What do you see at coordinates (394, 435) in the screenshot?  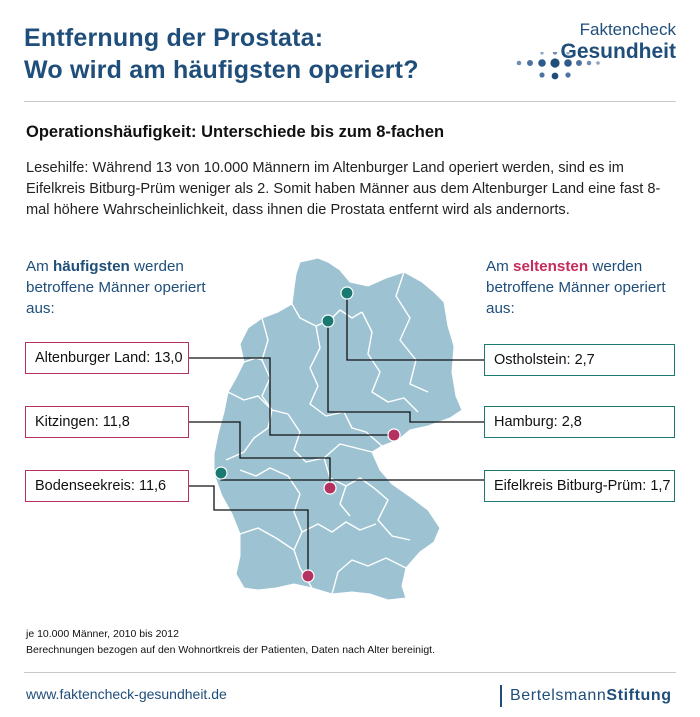 I see `marker-altenburger-land` at bounding box center [394, 435].